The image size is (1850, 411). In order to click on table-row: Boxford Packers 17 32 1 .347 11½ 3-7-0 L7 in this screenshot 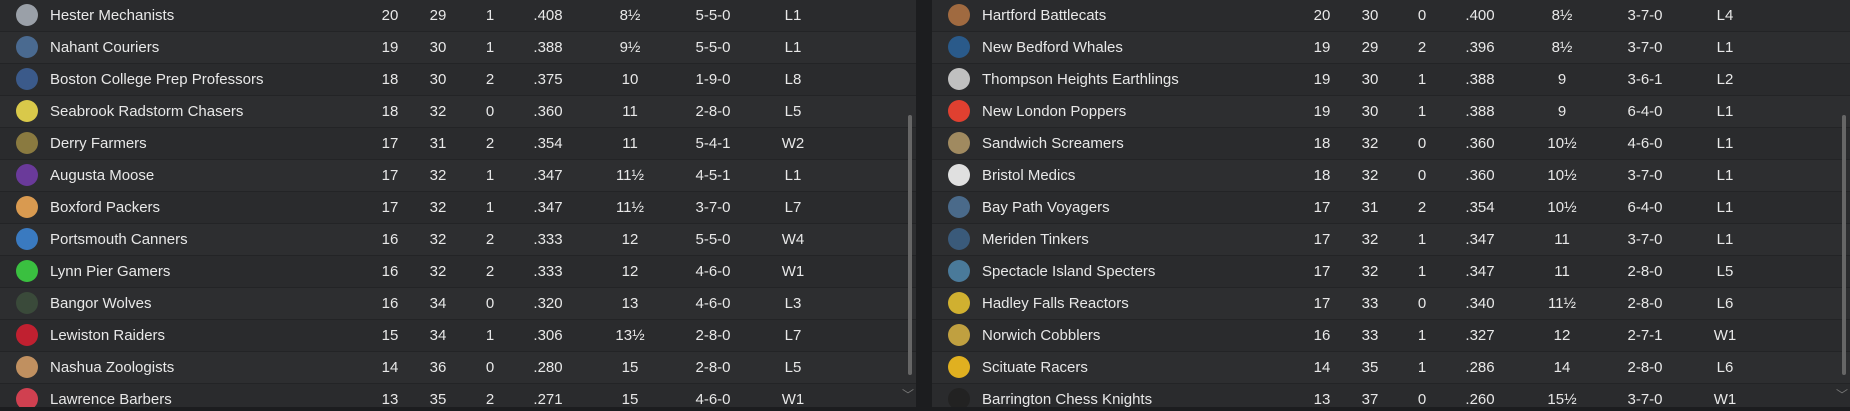, I will do `click(458, 208)`.